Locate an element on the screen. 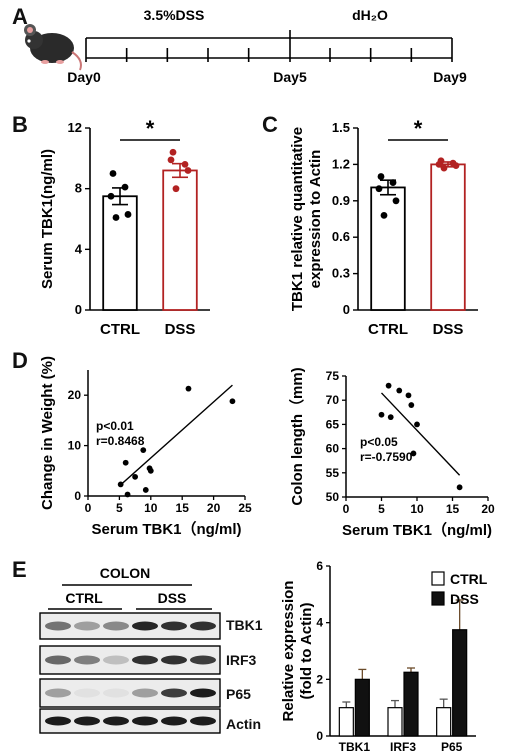 The image size is (520, 756). bar-dss is located at coordinates (448, 237).